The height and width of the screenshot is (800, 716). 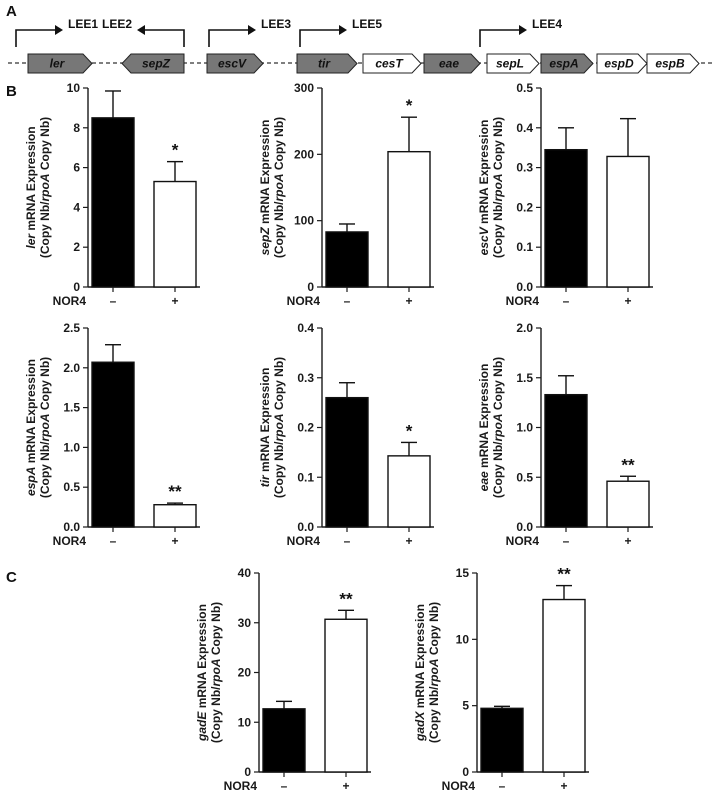 What do you see at coordinates (31, 427) in the screenshot?
I see `y-axis-label-line1: espA mRNA Expression` at bounding box center [31, 427].